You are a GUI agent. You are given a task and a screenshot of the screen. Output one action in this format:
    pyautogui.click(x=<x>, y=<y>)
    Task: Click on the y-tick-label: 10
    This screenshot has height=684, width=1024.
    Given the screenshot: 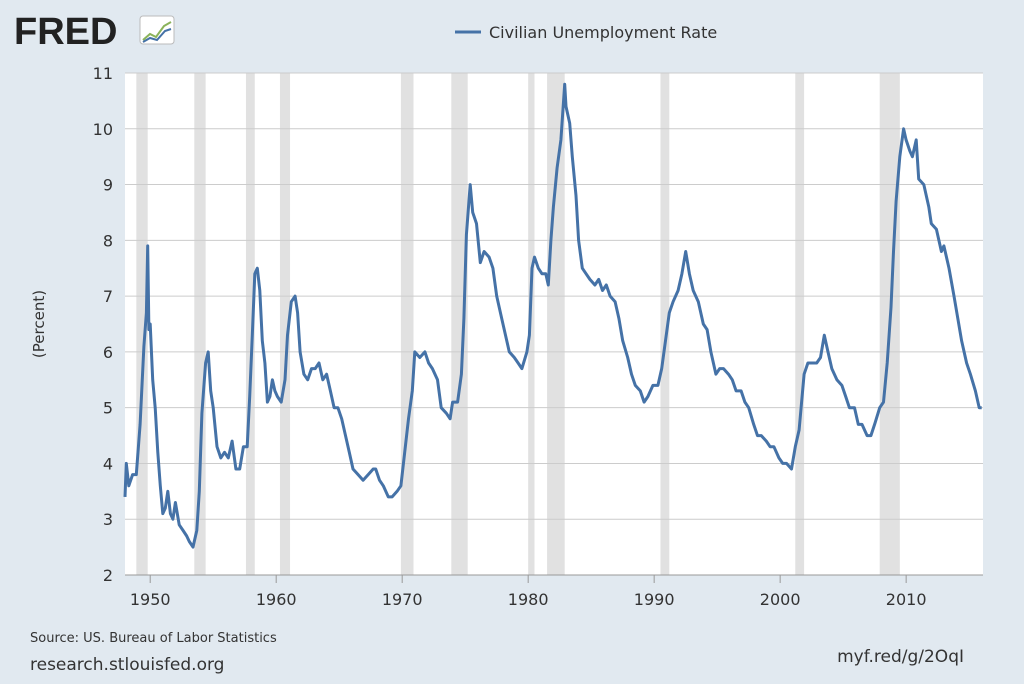 What is the action you would take?
    pyautogui.click(x=103, y=129)
    